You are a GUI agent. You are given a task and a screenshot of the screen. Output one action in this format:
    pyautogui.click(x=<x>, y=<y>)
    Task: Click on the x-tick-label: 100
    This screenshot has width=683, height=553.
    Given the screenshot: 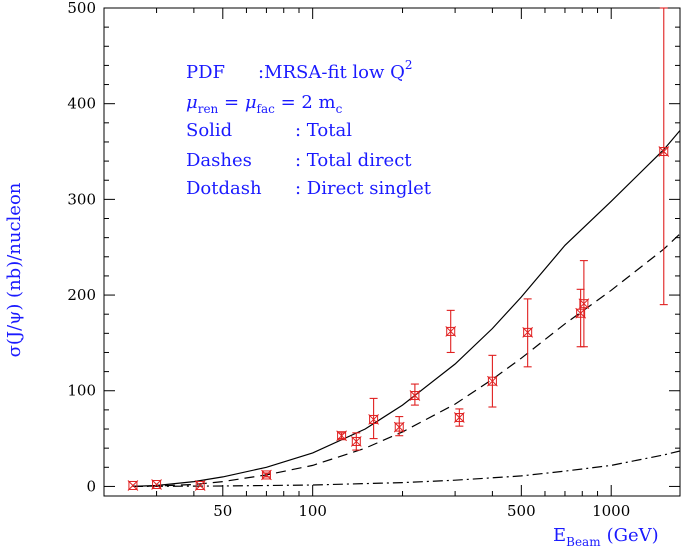 What is the action you would take?
    pyautogui.click(x=312, y=511)
    